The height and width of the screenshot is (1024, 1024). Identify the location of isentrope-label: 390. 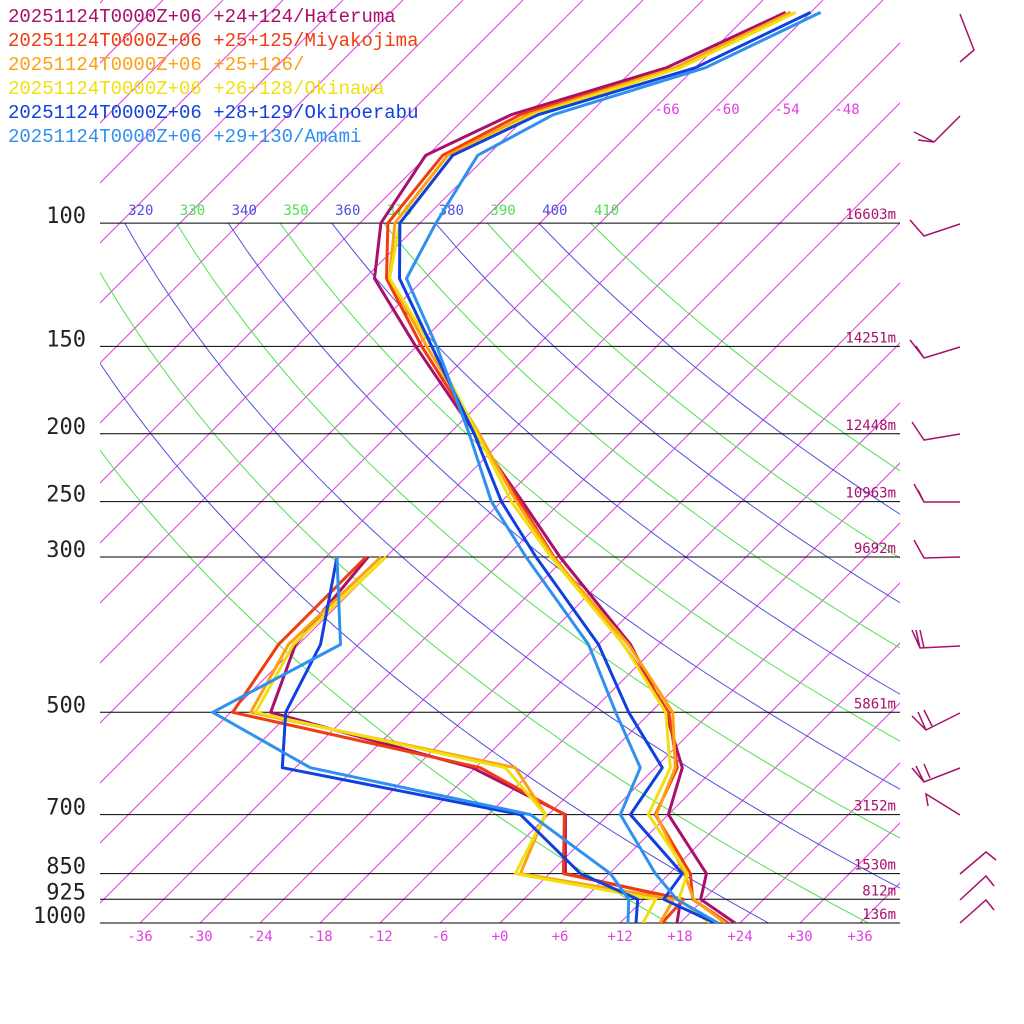
(502, 211).